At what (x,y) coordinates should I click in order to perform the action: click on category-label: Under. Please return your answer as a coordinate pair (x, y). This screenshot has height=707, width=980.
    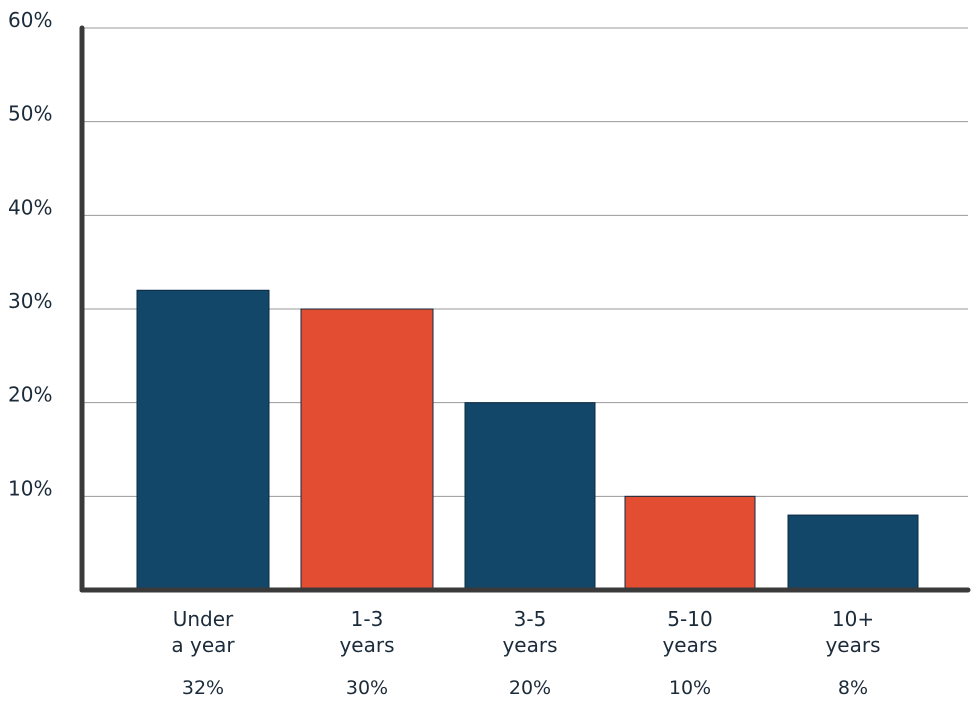
    Looking at the image, I should click on (203, 619).